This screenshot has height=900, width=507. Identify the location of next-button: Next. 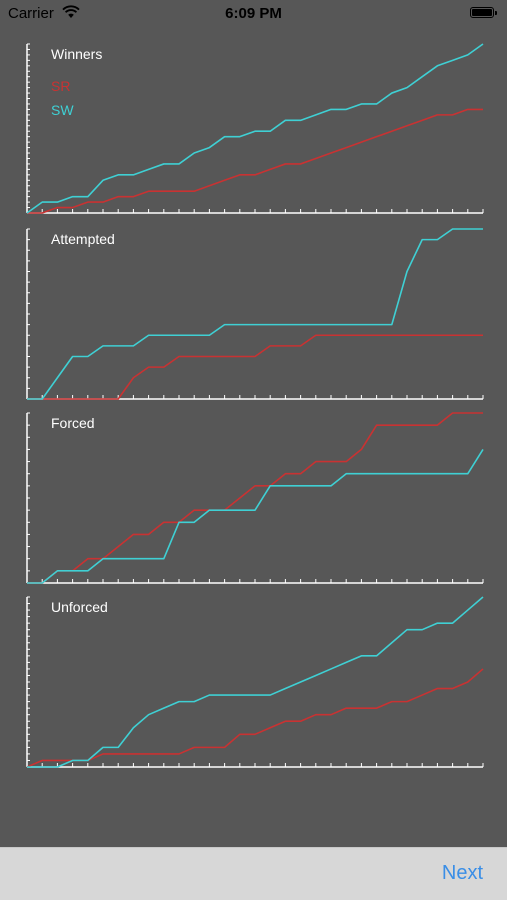
(462, 873).